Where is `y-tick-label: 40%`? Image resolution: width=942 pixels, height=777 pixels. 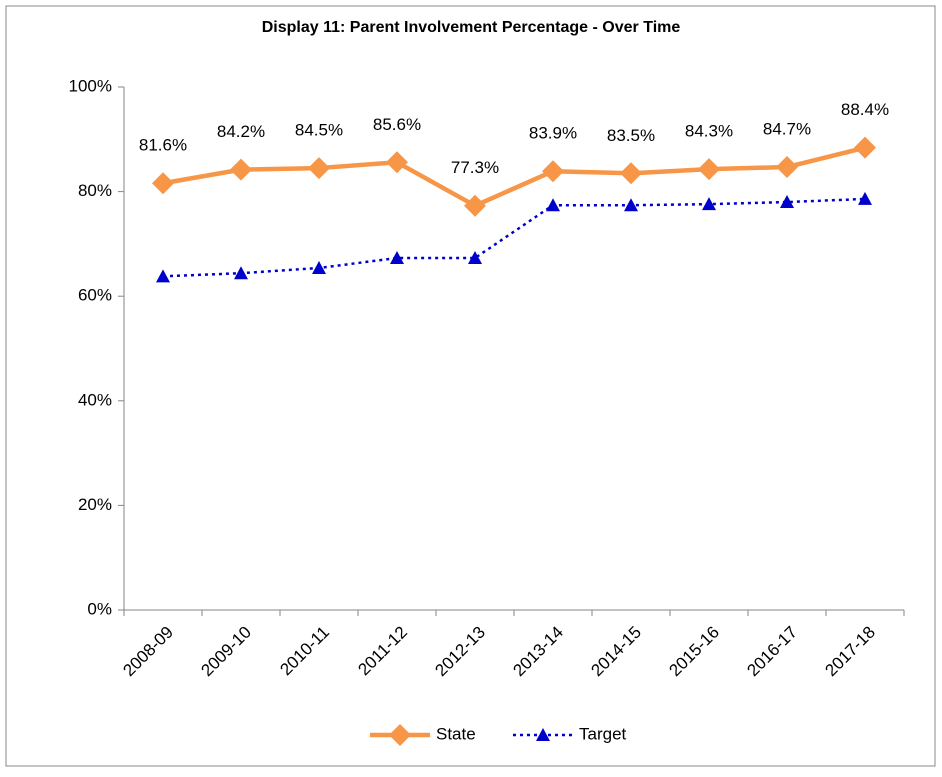 y-tick-label: 40% is located at coordinates (95, 399).